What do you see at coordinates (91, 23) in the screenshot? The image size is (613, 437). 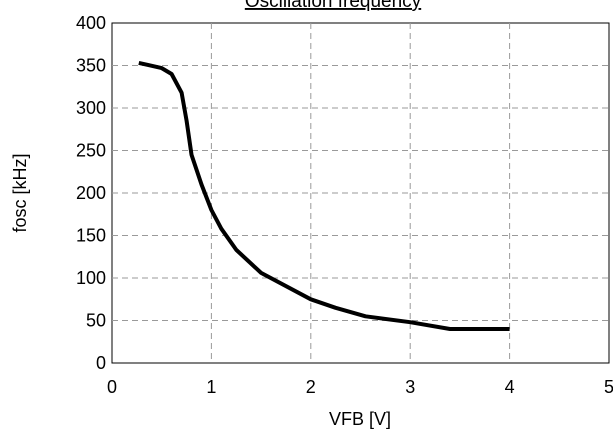 I see `y-tick-label: 400` at bounding box center [91, 23].